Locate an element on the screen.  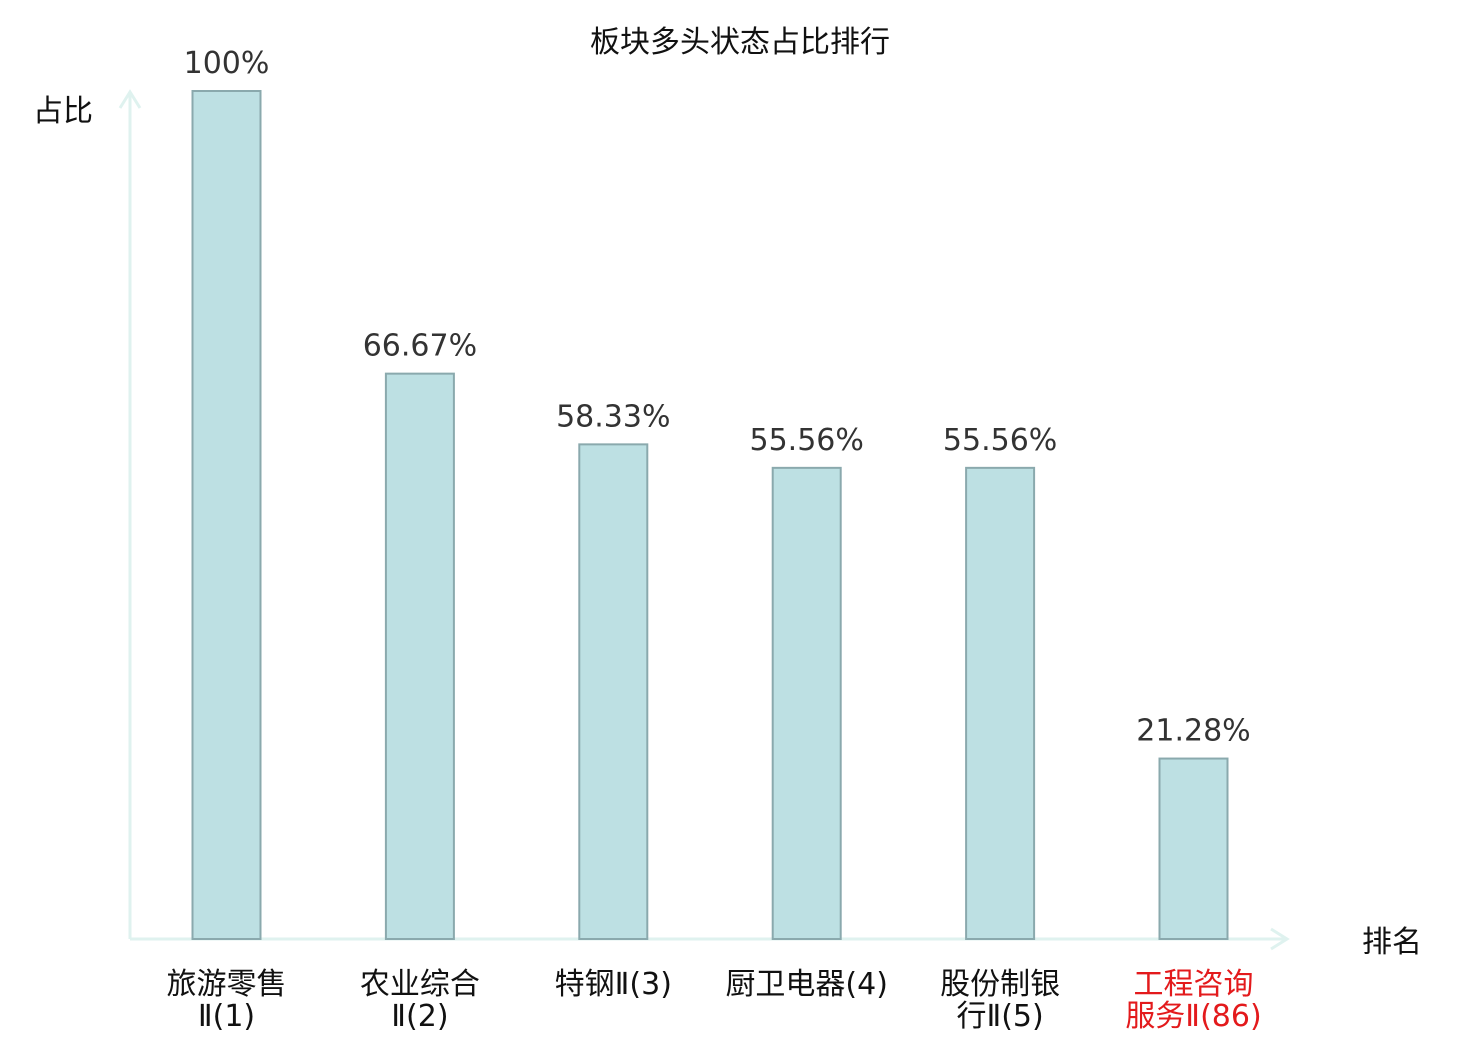
category-label: 特钢Ⅱ(3) is located at coordinates (613, 984).